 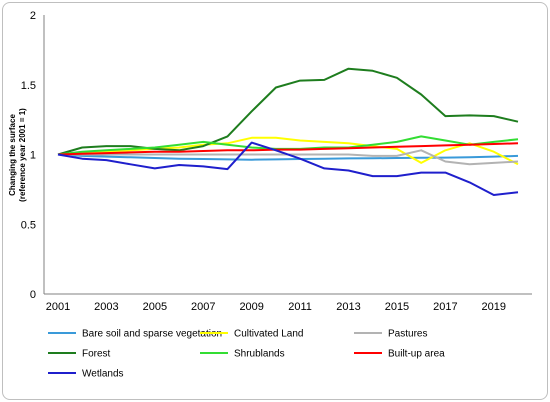 I want to click on y-tick-label: 1.5, so click(x=28, y=86).